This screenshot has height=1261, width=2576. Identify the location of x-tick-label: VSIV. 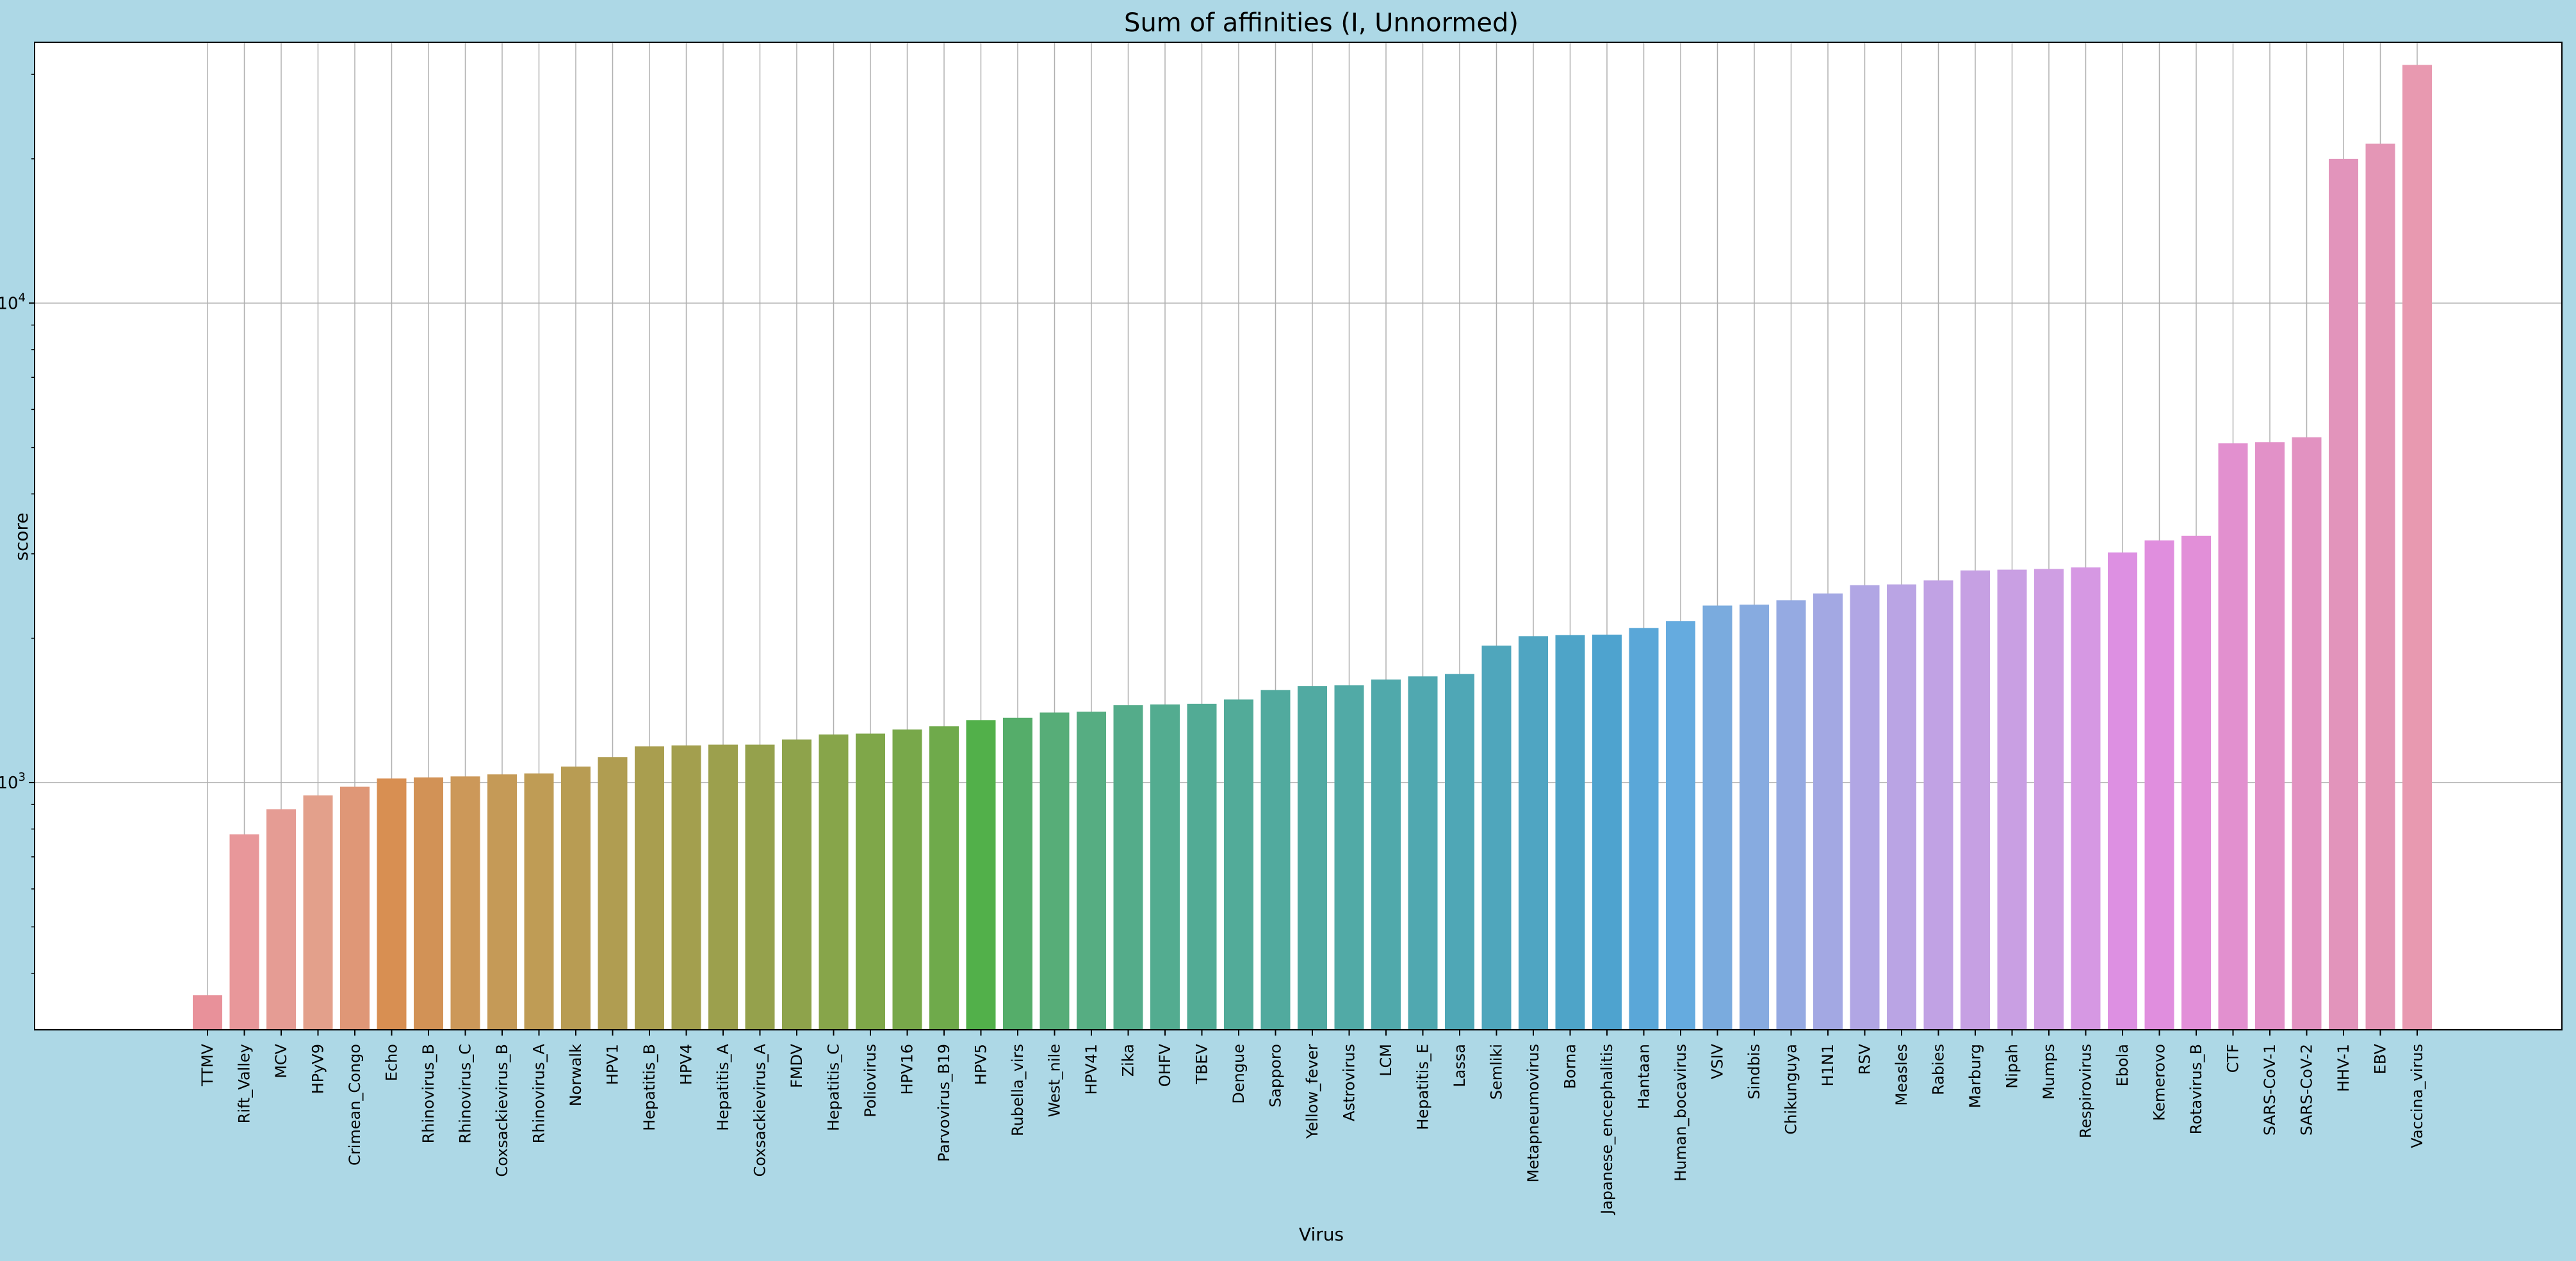
(1718, 1061).